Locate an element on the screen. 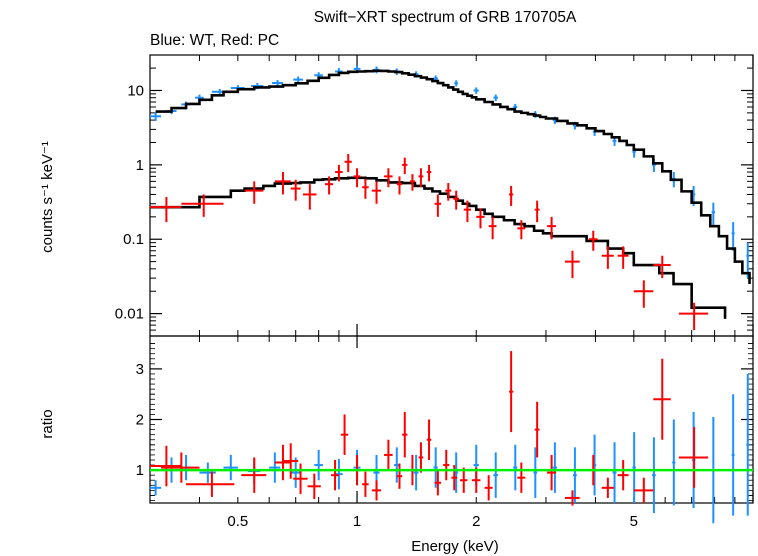  spectrum-ytick-label: 0.1 is located at coordinates (133, 239).